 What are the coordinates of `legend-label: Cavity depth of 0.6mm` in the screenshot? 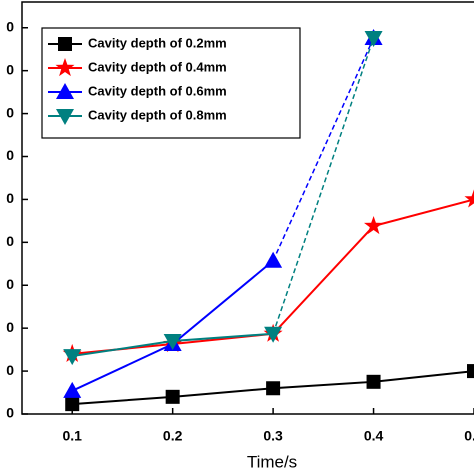 It's located at (157, 90).